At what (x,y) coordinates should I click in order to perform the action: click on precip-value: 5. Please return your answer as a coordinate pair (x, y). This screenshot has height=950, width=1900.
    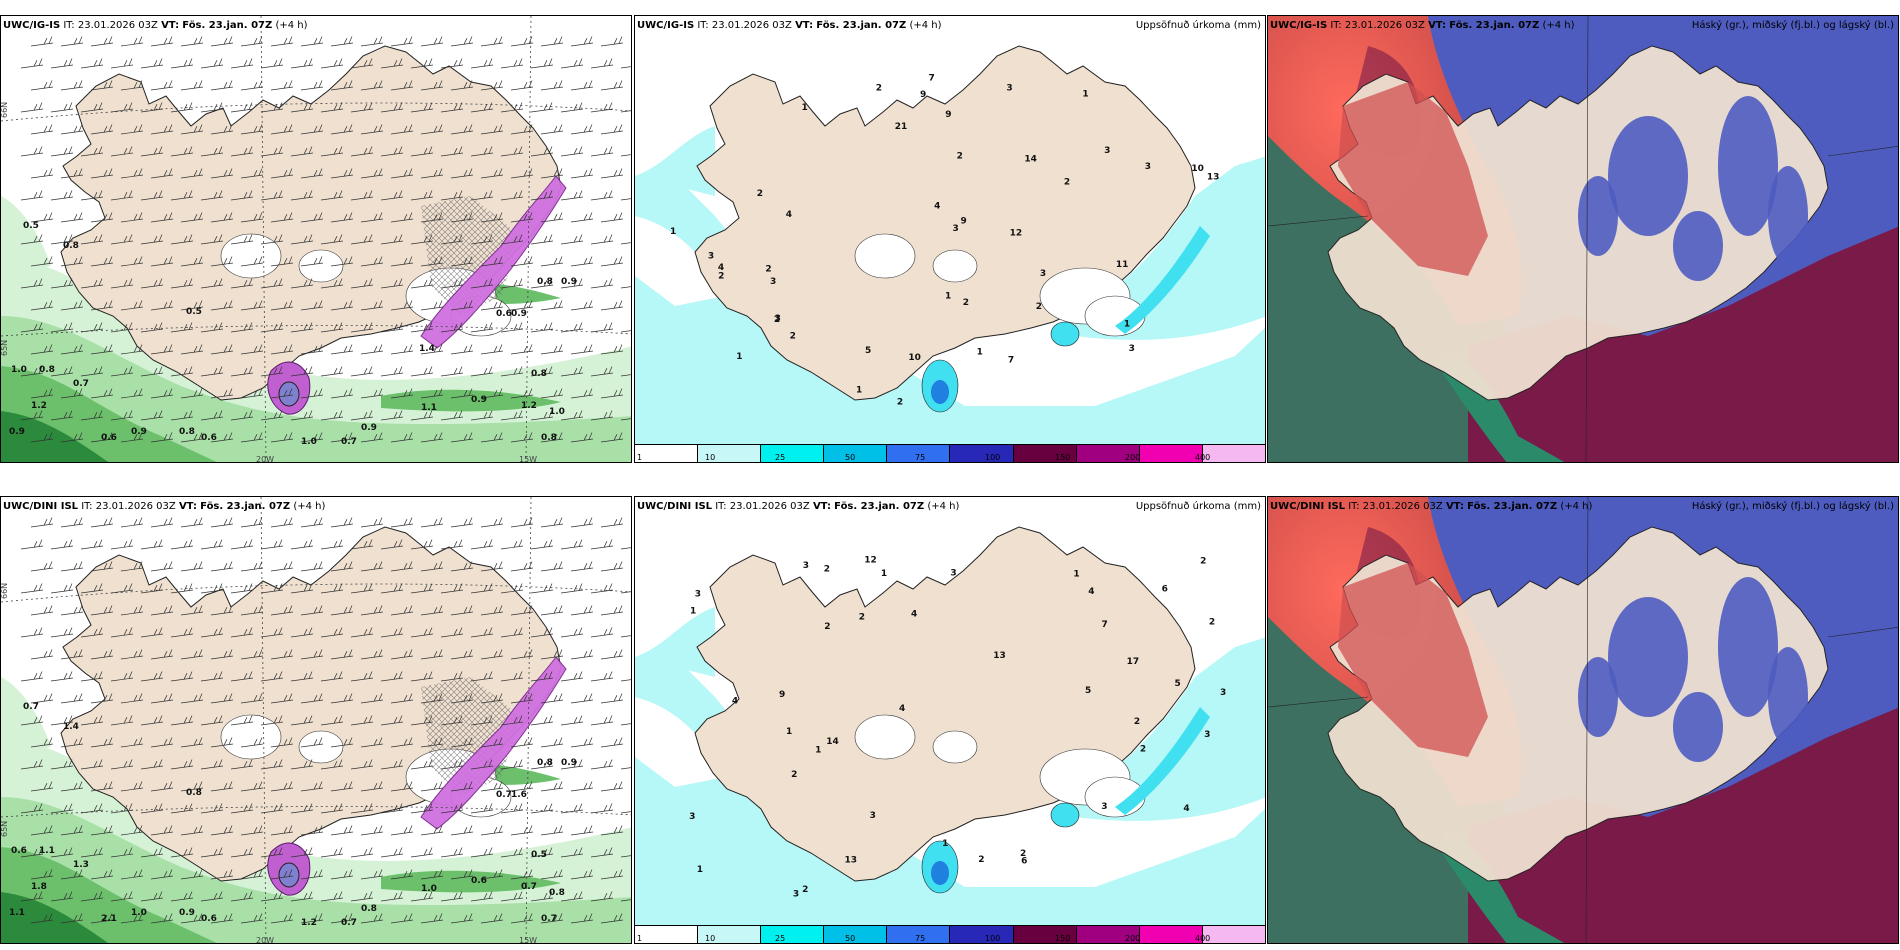
    Looking at the image, I should click on (868, 351).